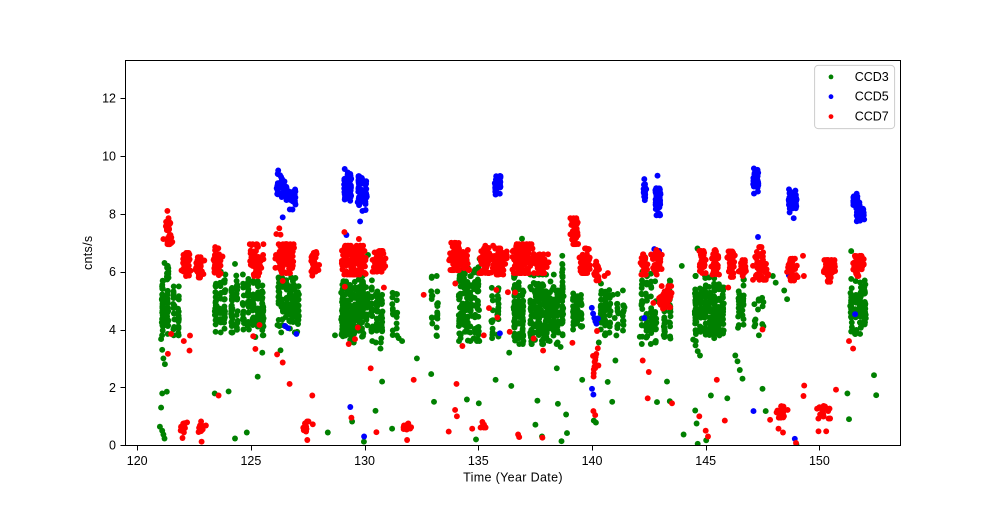  I want to click on svg-text: 150, so click(819, 461).